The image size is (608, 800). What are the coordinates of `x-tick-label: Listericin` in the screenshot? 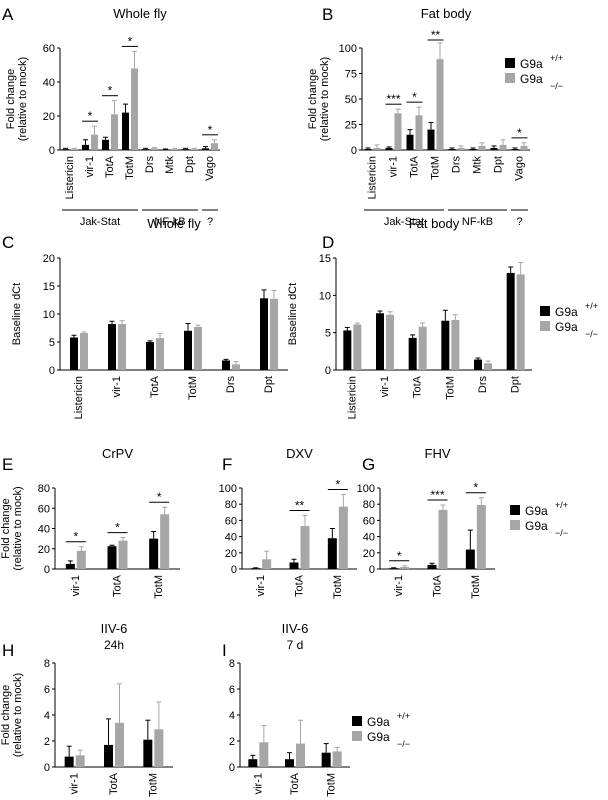 It's located at (70, 177).